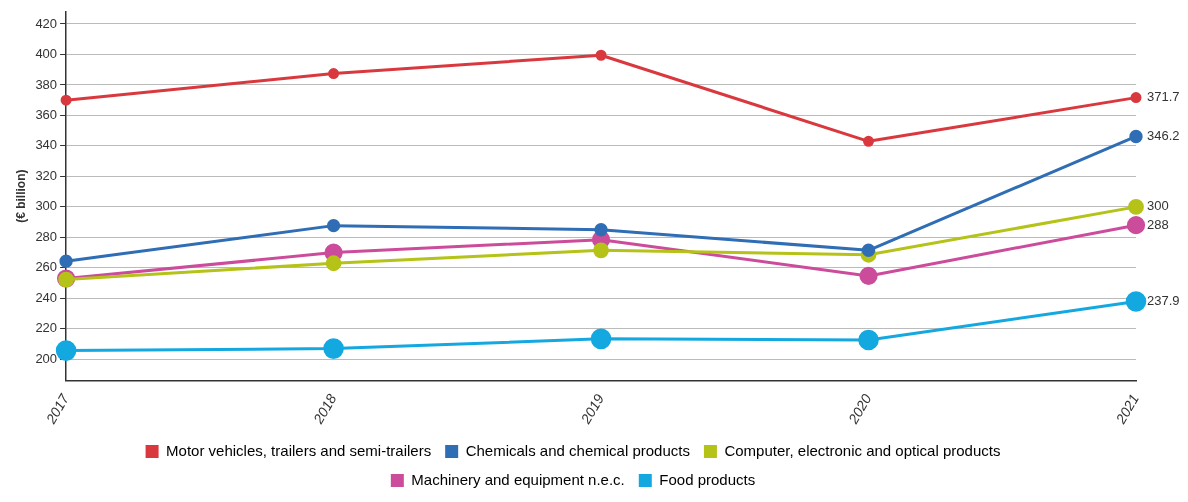 This screenshot has width=1188, height=502. Describe the element at coordinates (46, 54) in the screenshot. I see `y-tick-label: 400` at that location.